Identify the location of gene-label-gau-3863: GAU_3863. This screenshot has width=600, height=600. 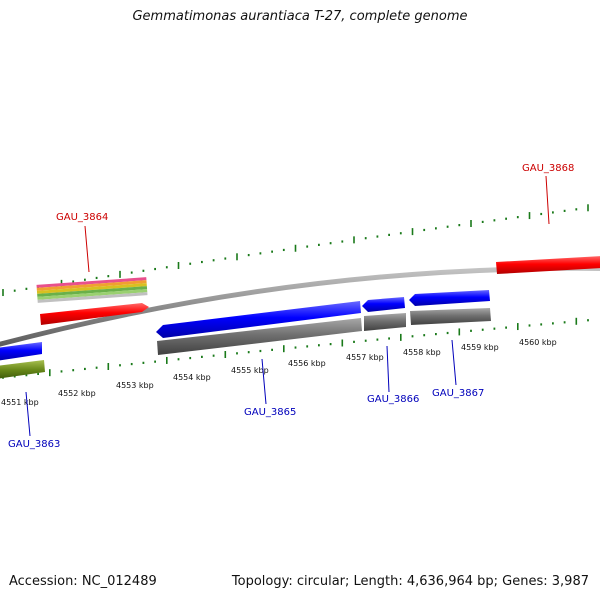
(34, 444).